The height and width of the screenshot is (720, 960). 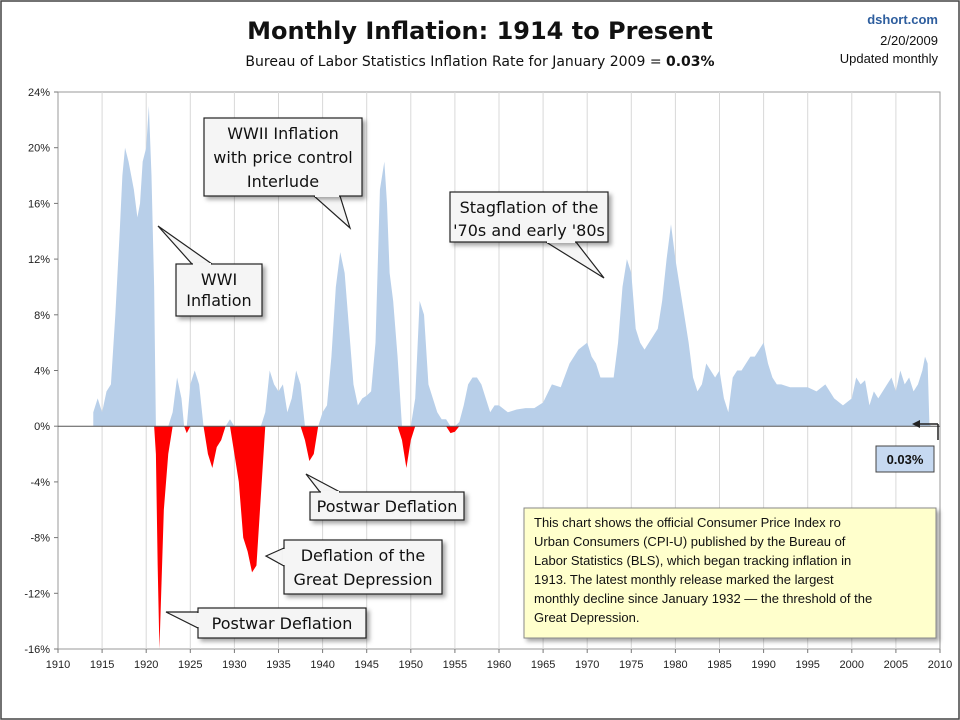 What do you see at coordinates (283, 133) in the screenshot?
I see `wwii-callout-line-1: WWII Inflation` at bounding box center [283, 133].